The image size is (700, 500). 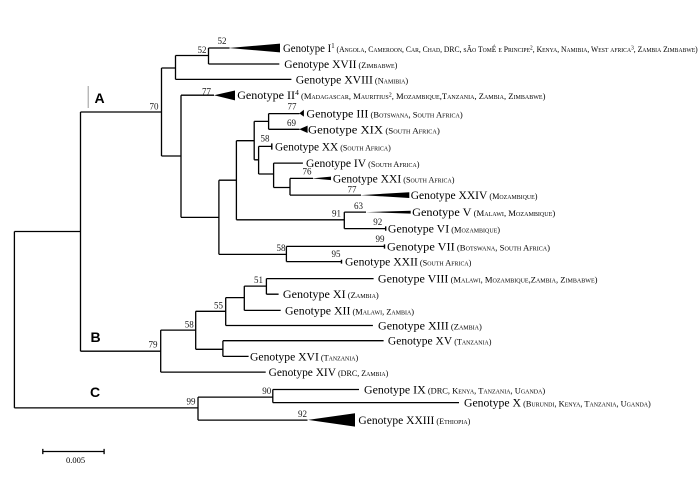 I want to click on svg-text: Genotype XIV (DRC, Zambia), so click(x=329, y=372).